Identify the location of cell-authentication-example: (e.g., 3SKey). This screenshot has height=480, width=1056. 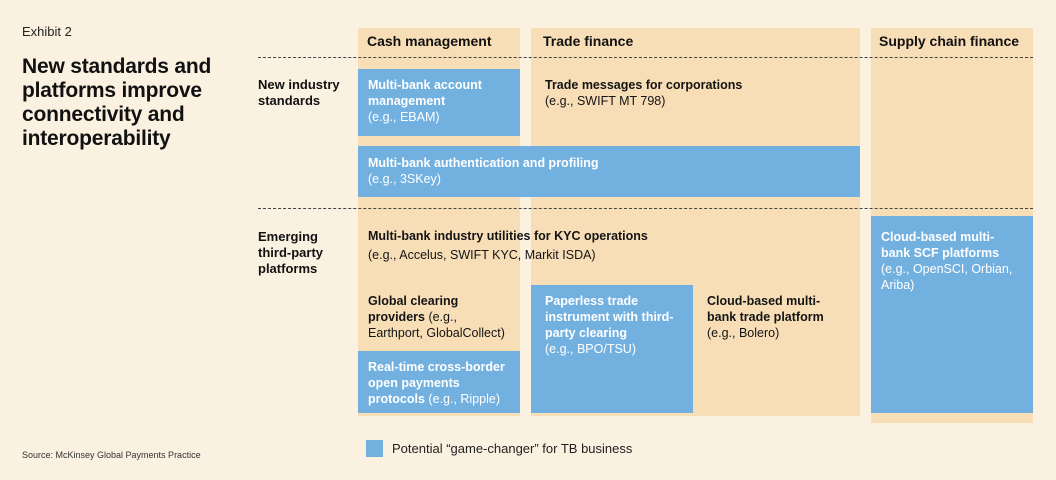
(404, 179).